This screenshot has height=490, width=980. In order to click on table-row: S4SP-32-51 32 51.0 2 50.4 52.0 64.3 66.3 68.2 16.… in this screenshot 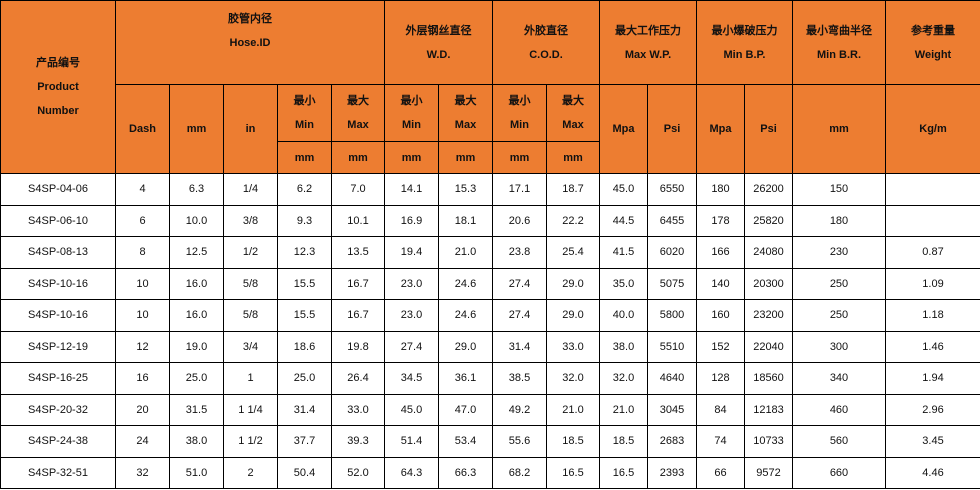, I will do `click(490, 472)`.